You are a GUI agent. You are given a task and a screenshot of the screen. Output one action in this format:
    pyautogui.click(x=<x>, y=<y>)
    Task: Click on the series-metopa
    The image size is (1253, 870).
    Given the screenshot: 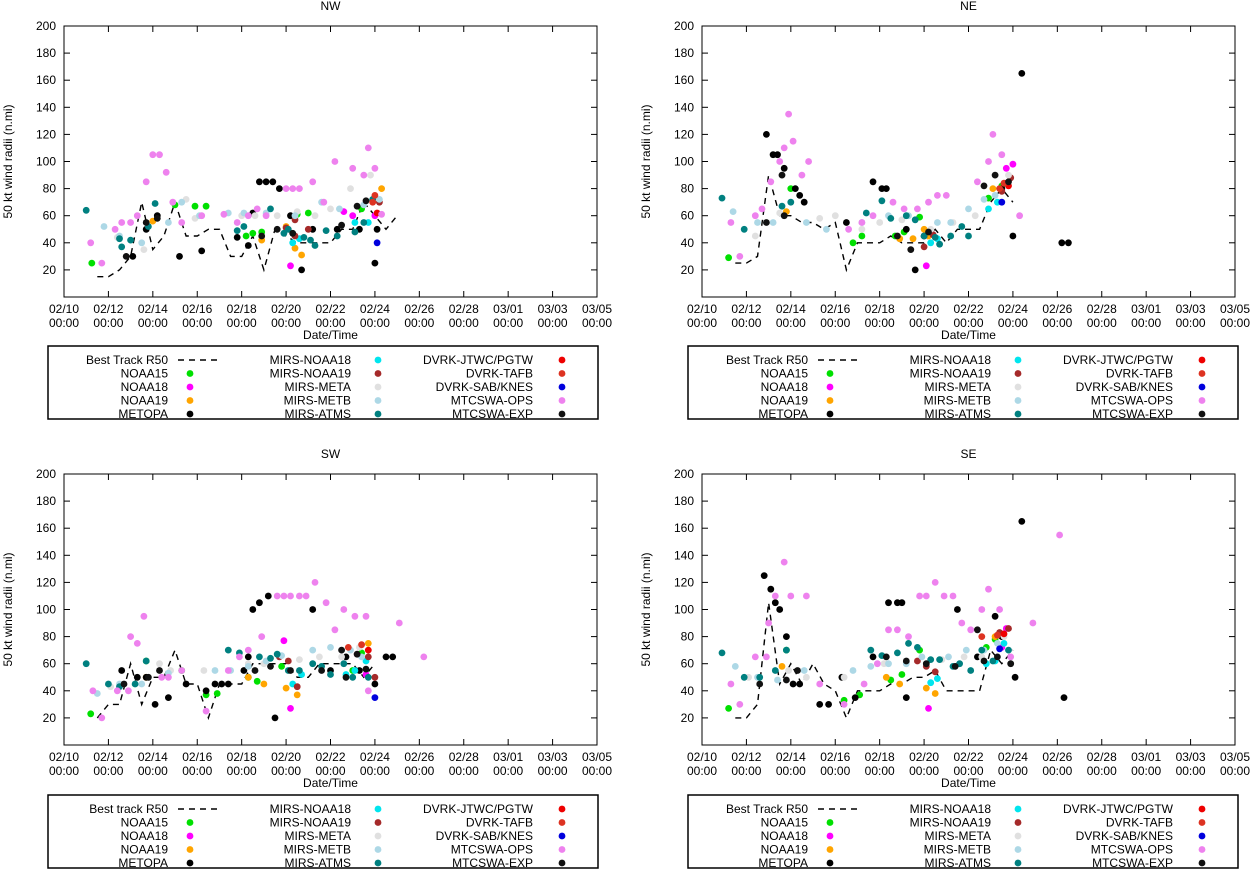 What is the action you would take?
    pyautogui.click(x=917, y=172)
    